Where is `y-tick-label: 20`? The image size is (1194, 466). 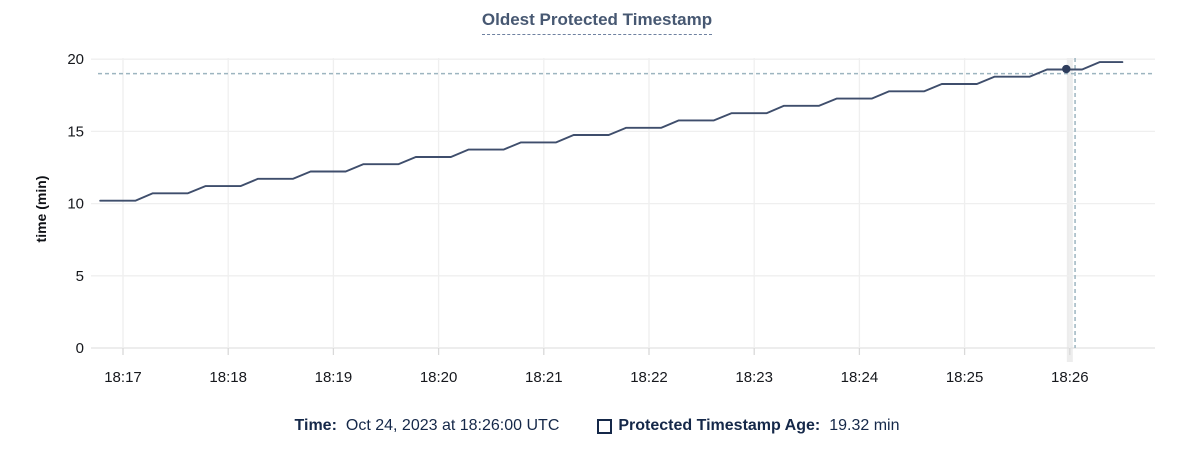 y-tick-label: 20 is located at coordinates (75, 59).